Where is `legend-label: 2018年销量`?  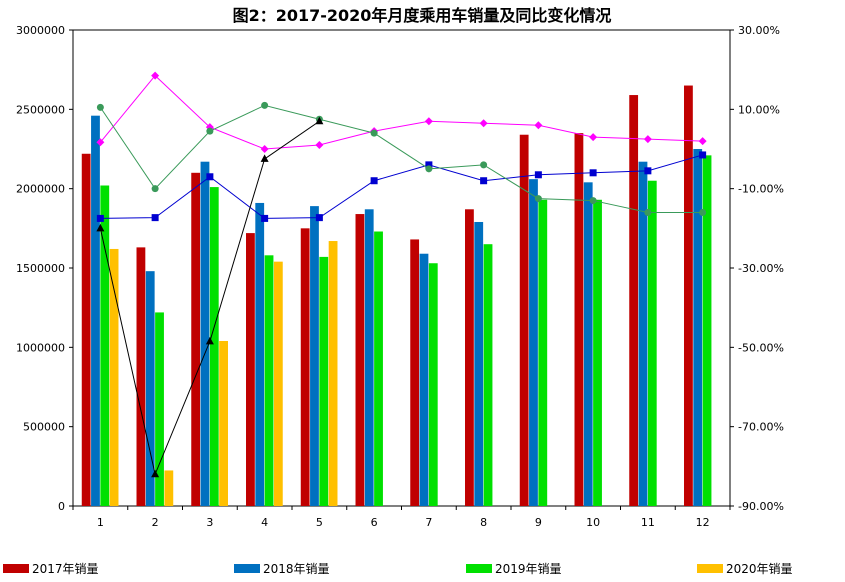 legend-label: 2018年销量 is located at coordinates (296, 569).